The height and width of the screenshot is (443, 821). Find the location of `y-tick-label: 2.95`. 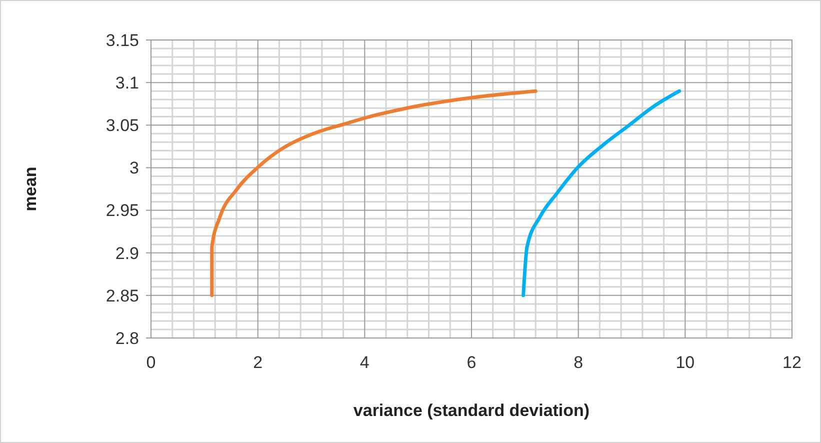

y-tick-label: 2.95 is located at coordinates (122, 210).